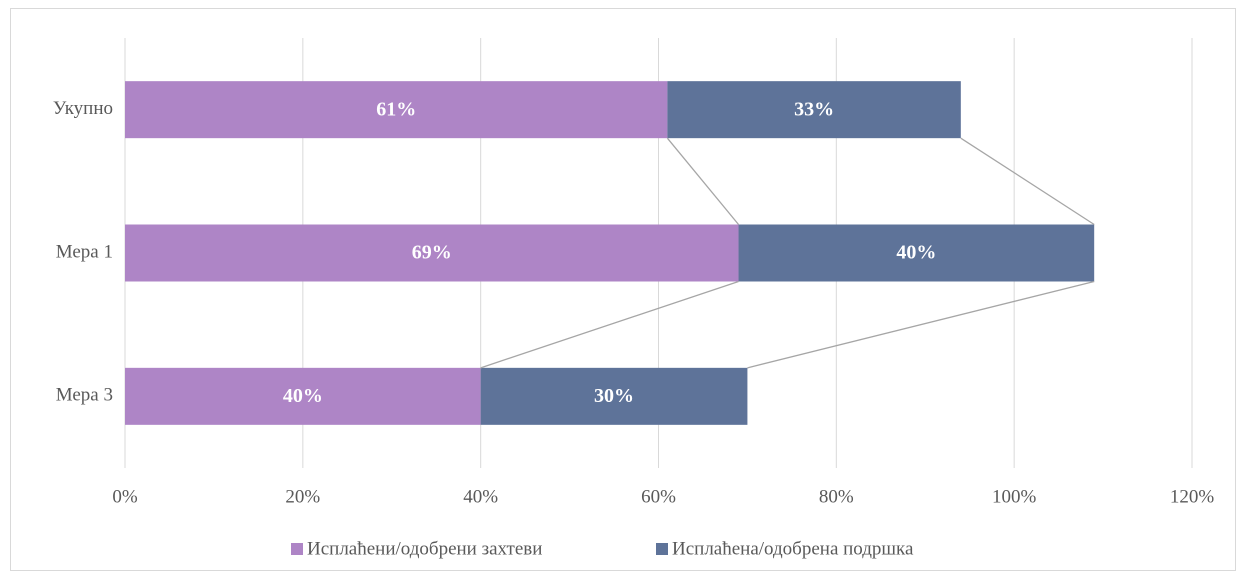 This screenshot has width=1246, height=584. What do you see at coordinates (480, 496) in the screenshot?
I see `x-tick-label: 40%` at bounding box center [480, 496].